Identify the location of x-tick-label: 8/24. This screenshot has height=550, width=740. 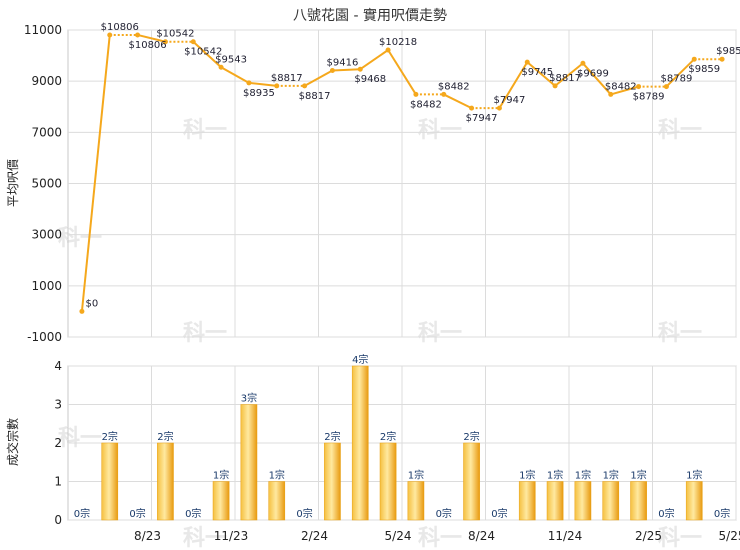
(481, 536).